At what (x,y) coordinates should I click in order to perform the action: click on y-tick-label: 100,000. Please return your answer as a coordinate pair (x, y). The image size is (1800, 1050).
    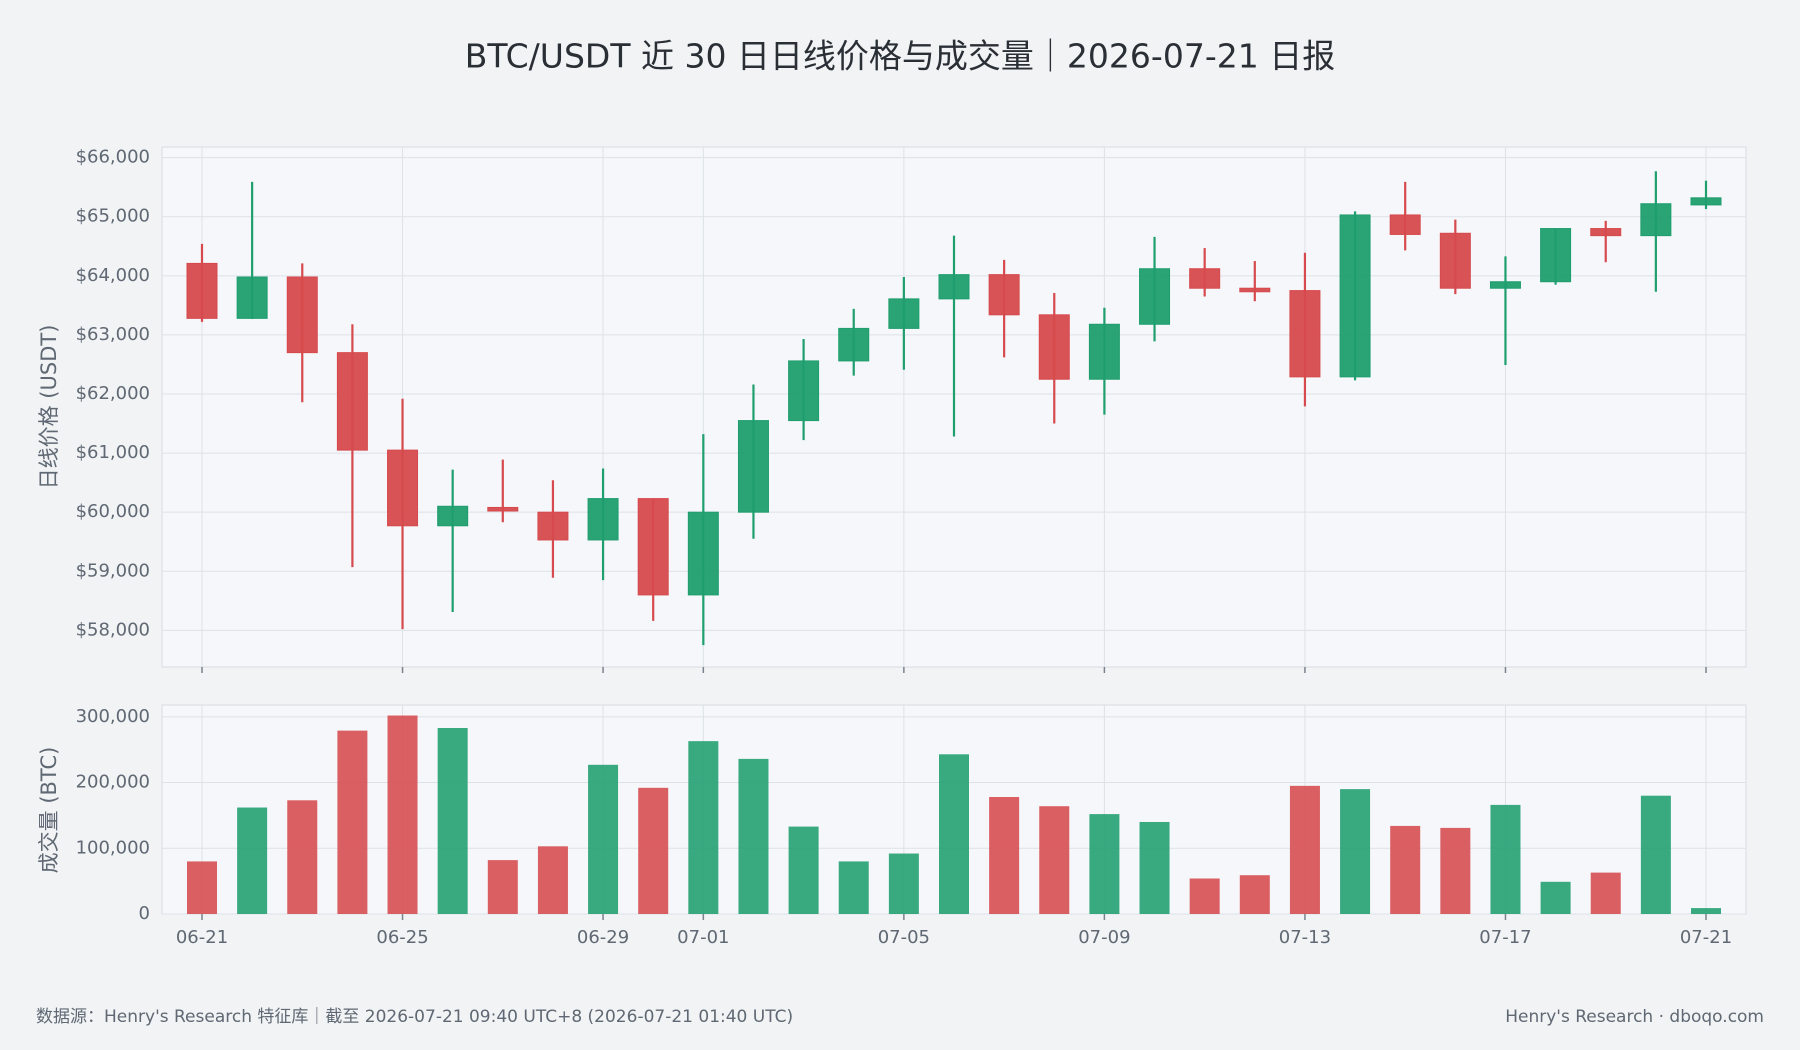
    Looking at the image, I should click on (113, 847).